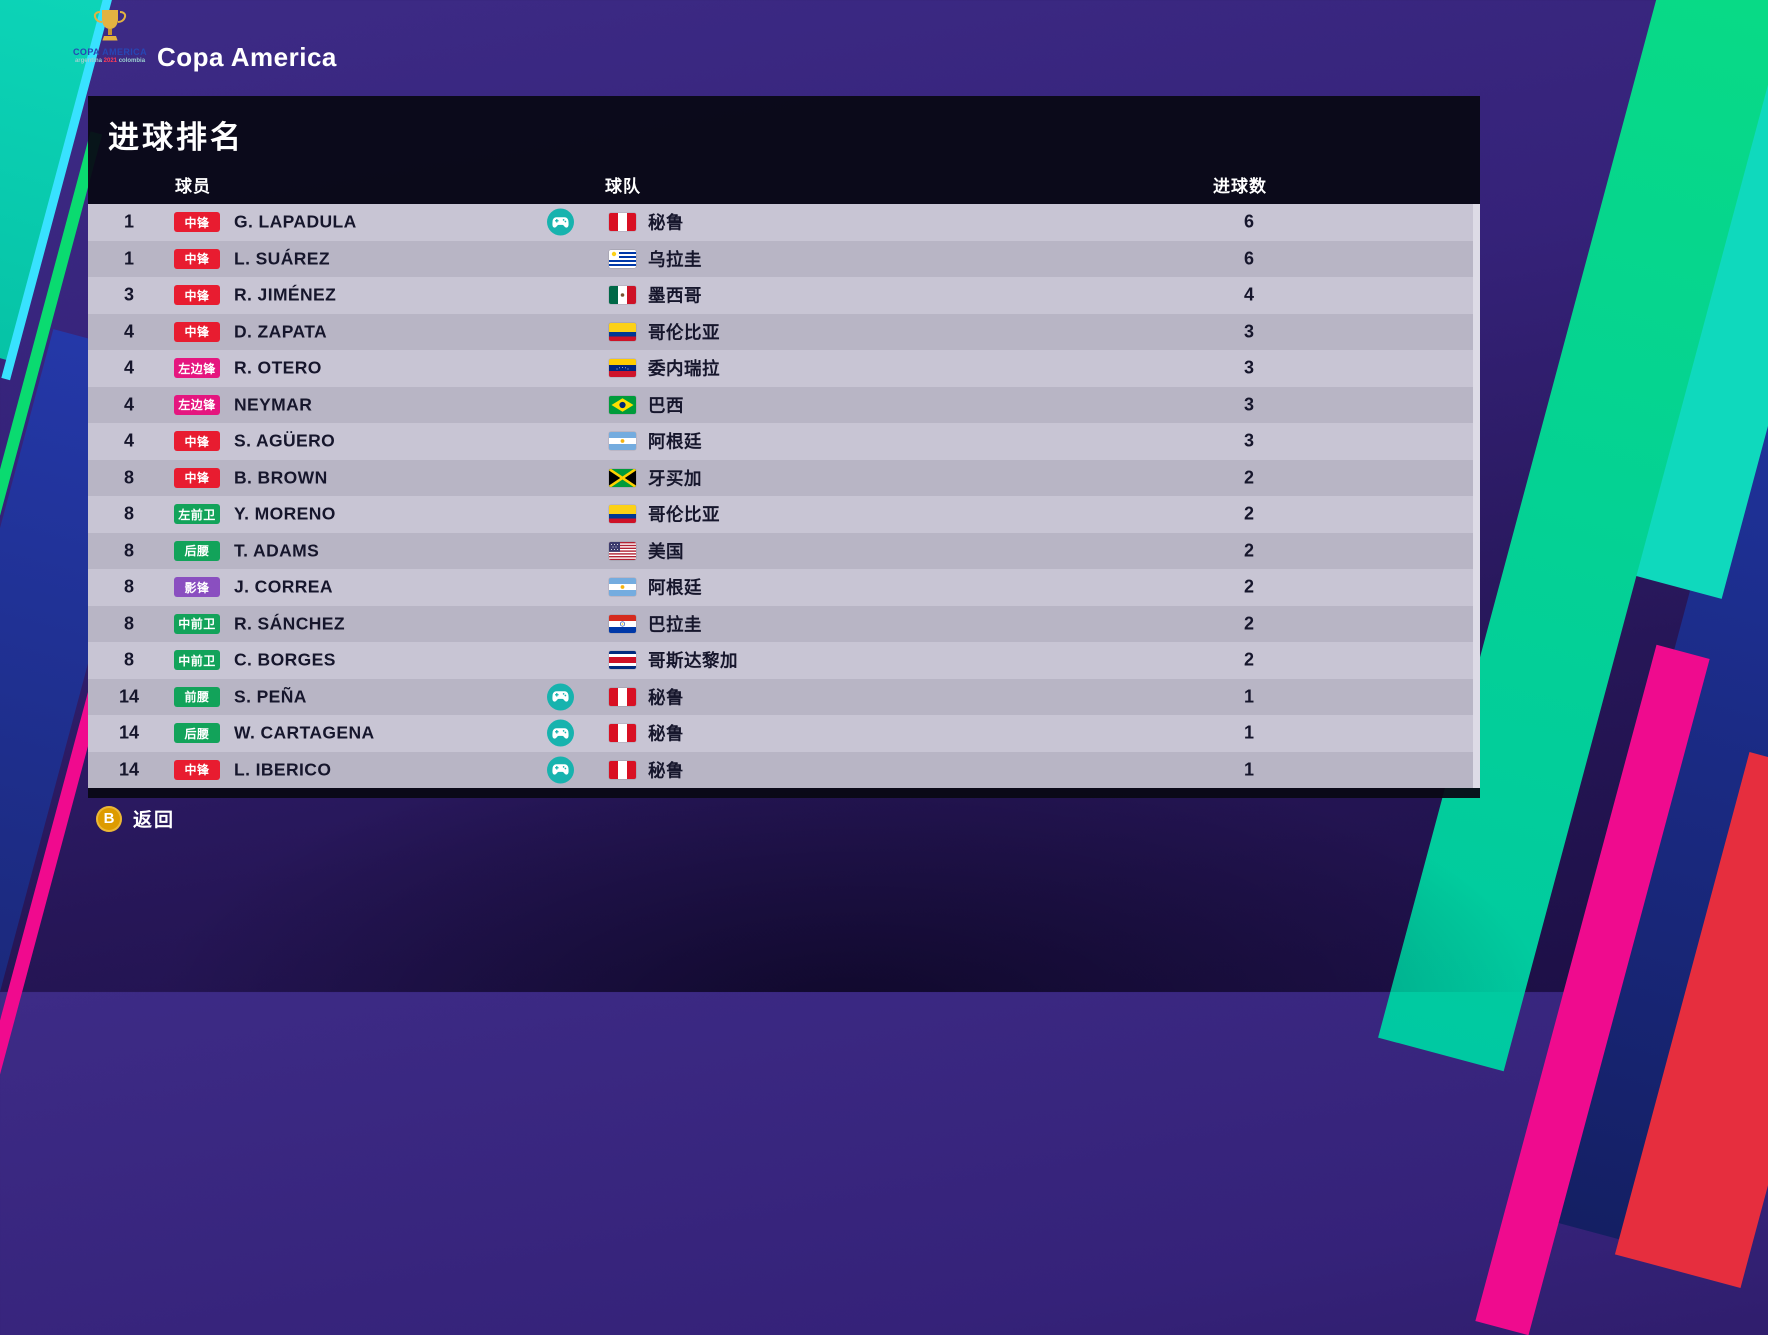 This screenshot has height=1335, width=1768. Describe the element at coordinates (285, 513) in the screenshot. I see `player-name: Y. MORENO` at that location.